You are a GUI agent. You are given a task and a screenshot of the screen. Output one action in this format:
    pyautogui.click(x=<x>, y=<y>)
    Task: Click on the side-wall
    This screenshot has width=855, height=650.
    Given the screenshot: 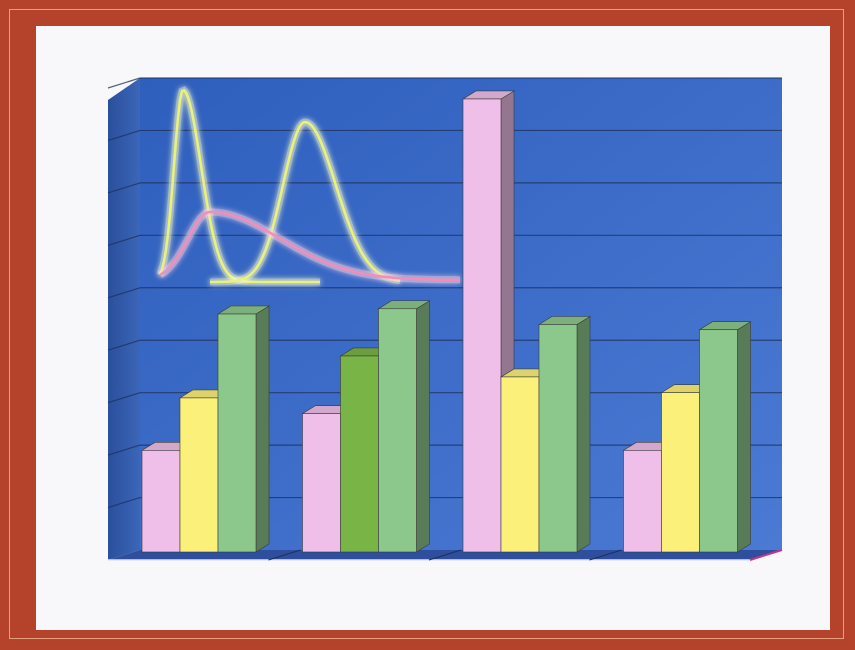 What is the action you would take?
    pyautogui.click(x=124, y=319)
    